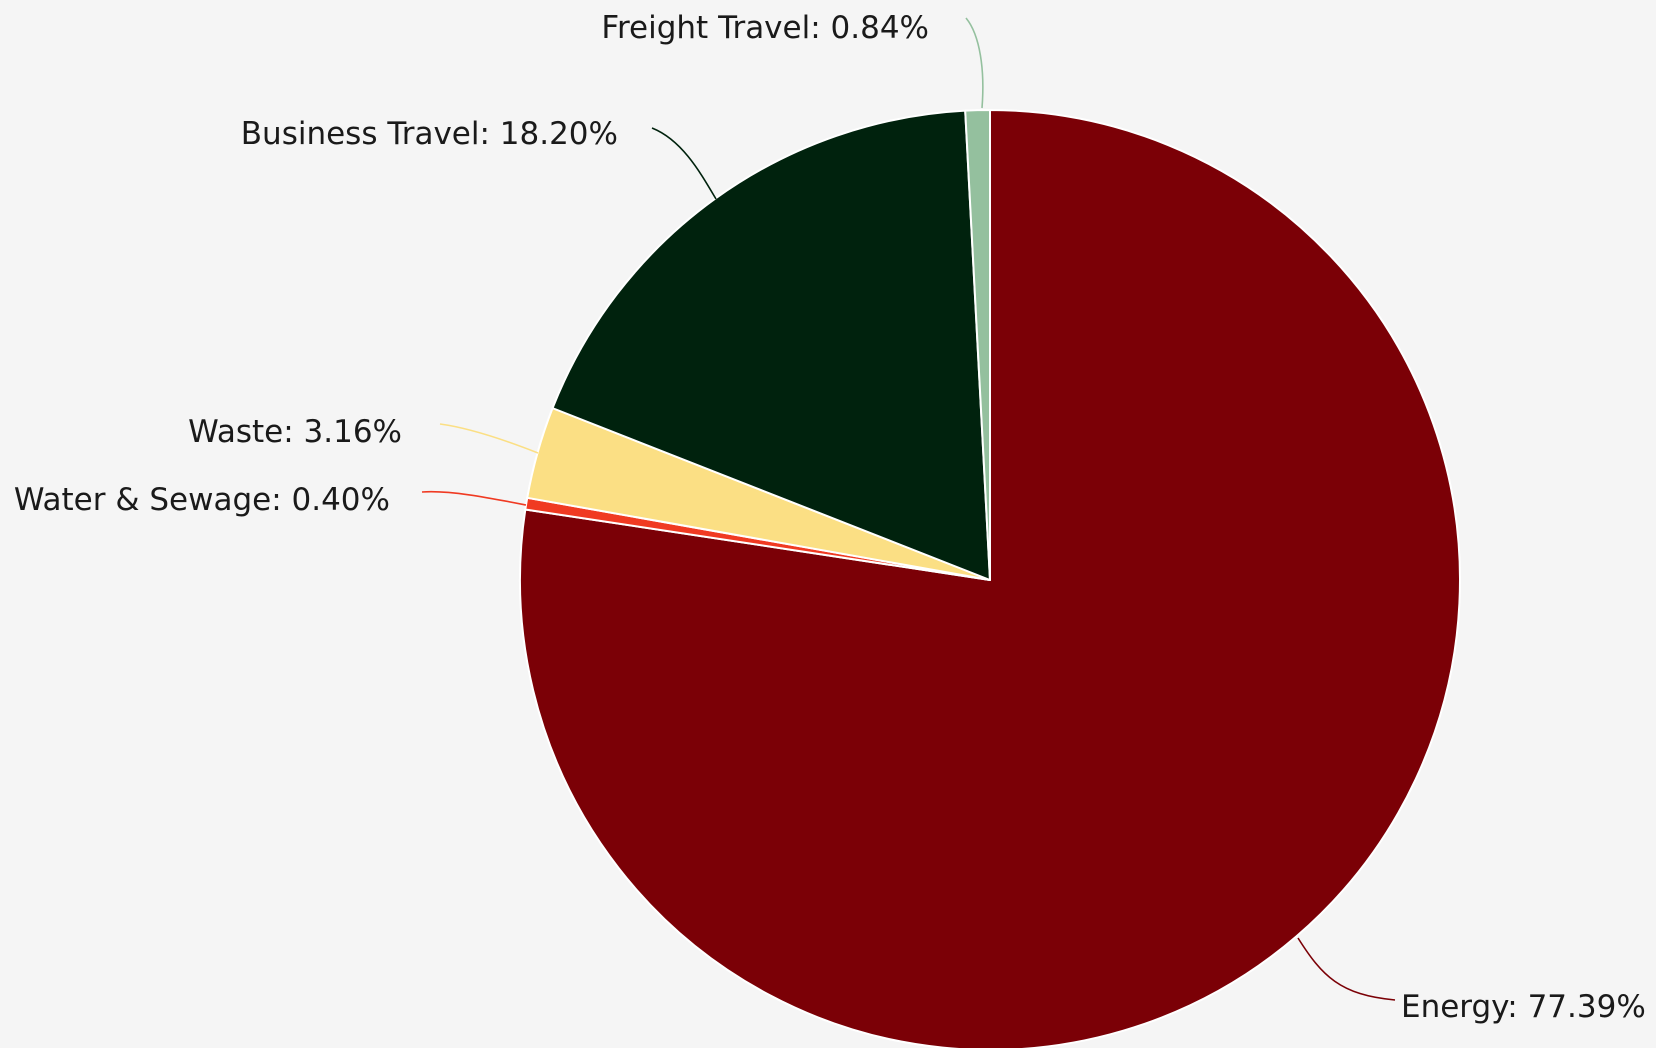 The image size is (1656, 1048). Describe the element at coordinates (765, 28) in the screenshot. I see `slice-label-freight-travel: Freight Travel: 0.84%` at that location.